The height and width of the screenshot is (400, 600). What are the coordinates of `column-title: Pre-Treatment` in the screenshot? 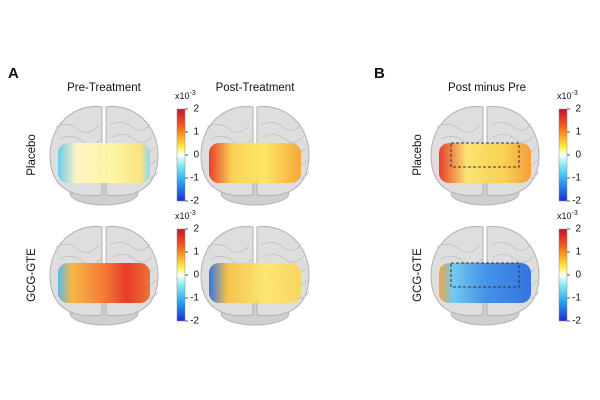 It's located at (104, 88).